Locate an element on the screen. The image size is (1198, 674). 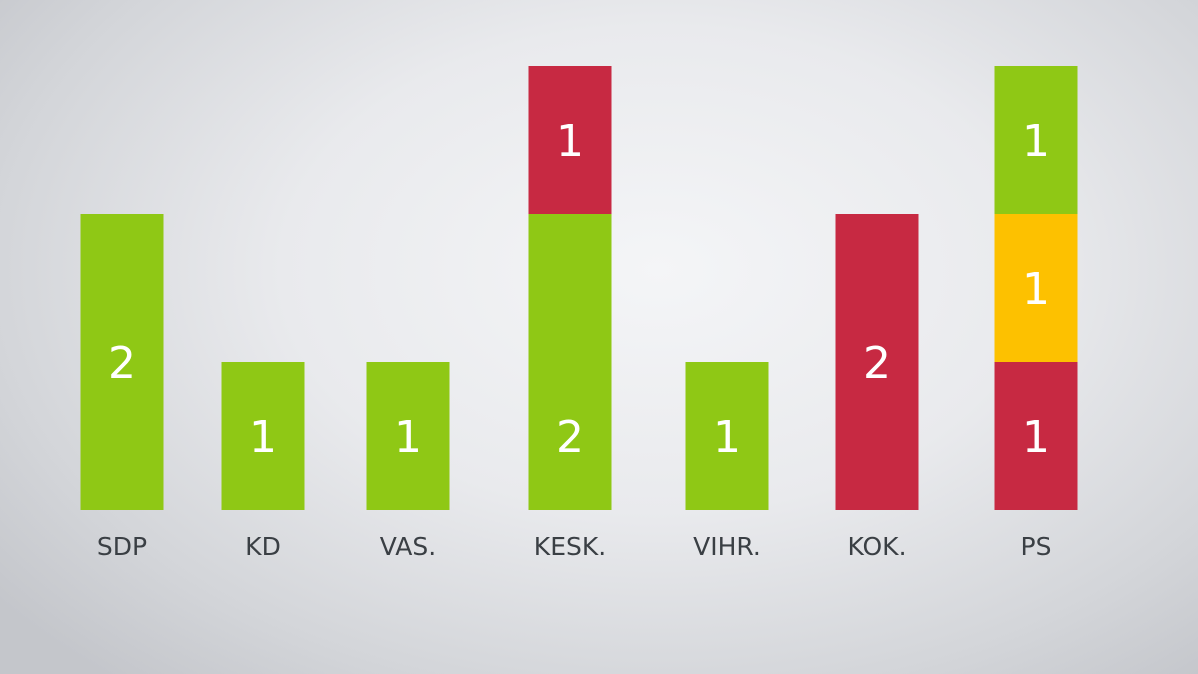
category-label: KD is located at coordinates (263, 546).